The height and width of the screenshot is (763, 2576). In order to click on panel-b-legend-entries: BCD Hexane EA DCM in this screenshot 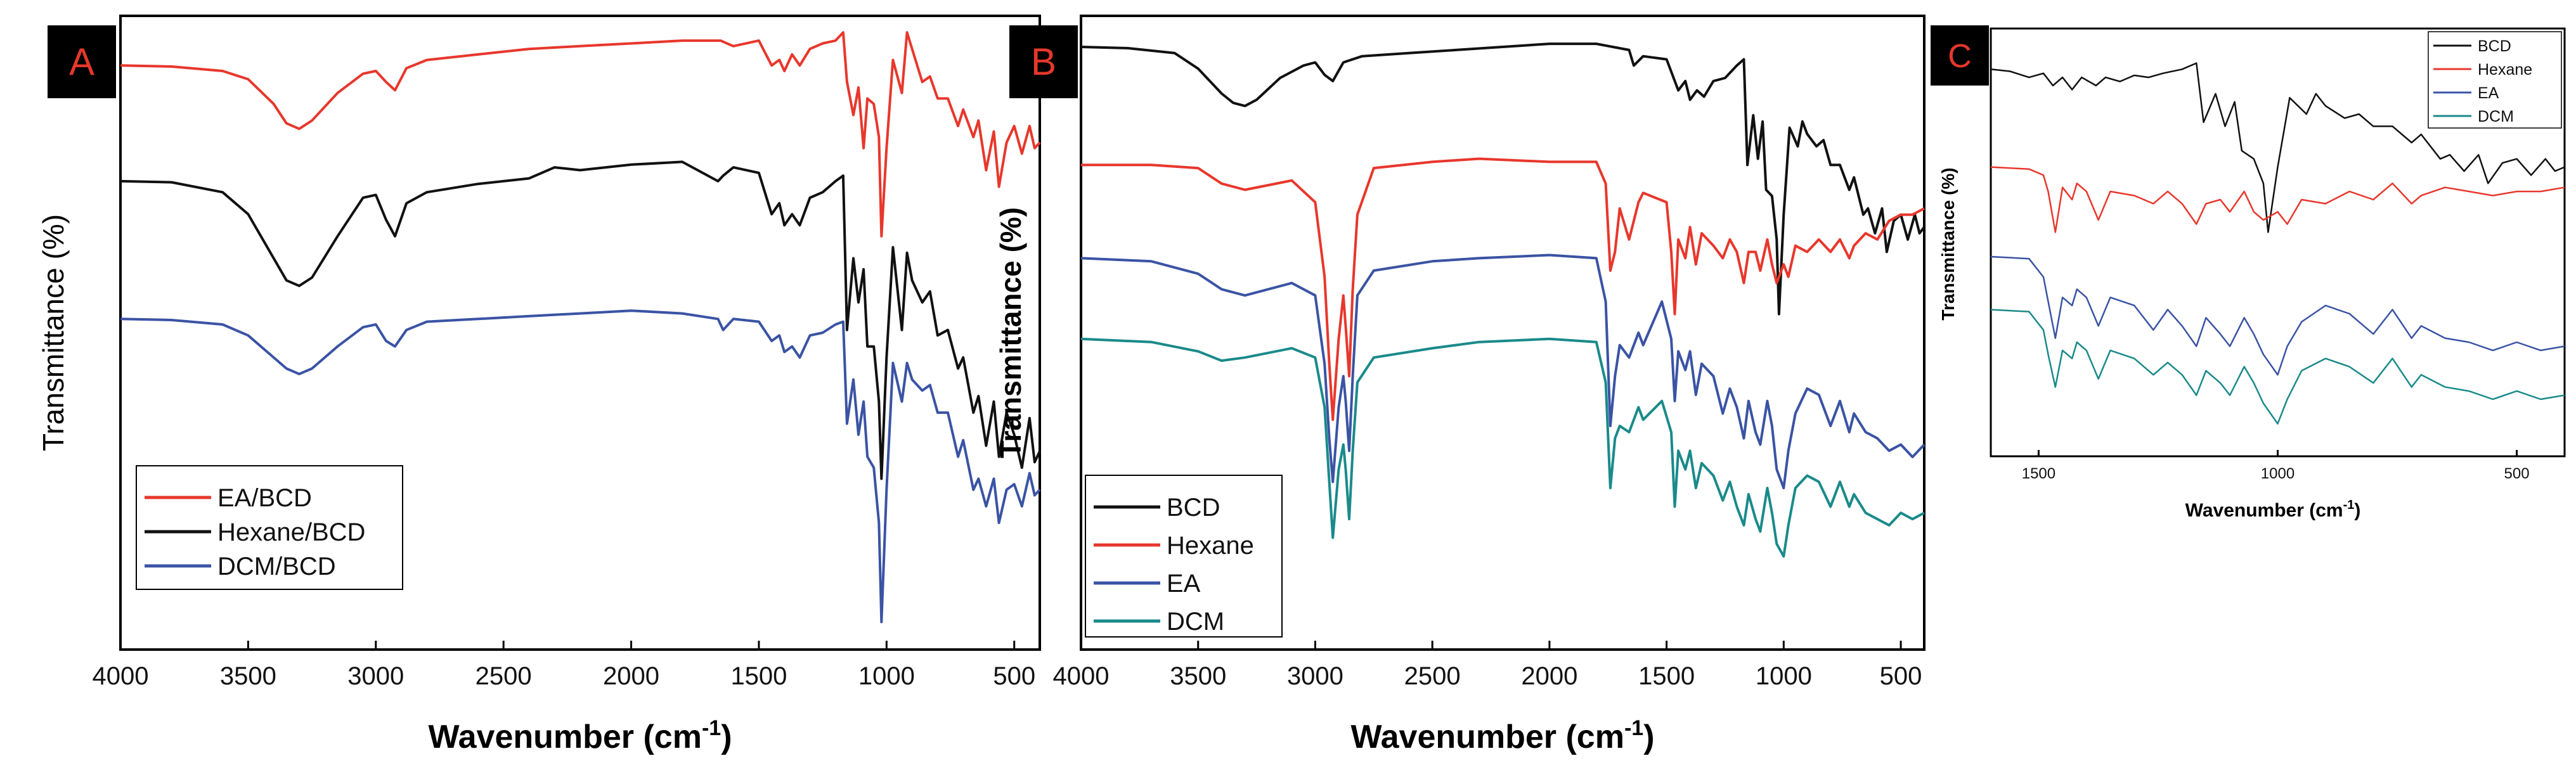, I will do `click(1174, 565)`.